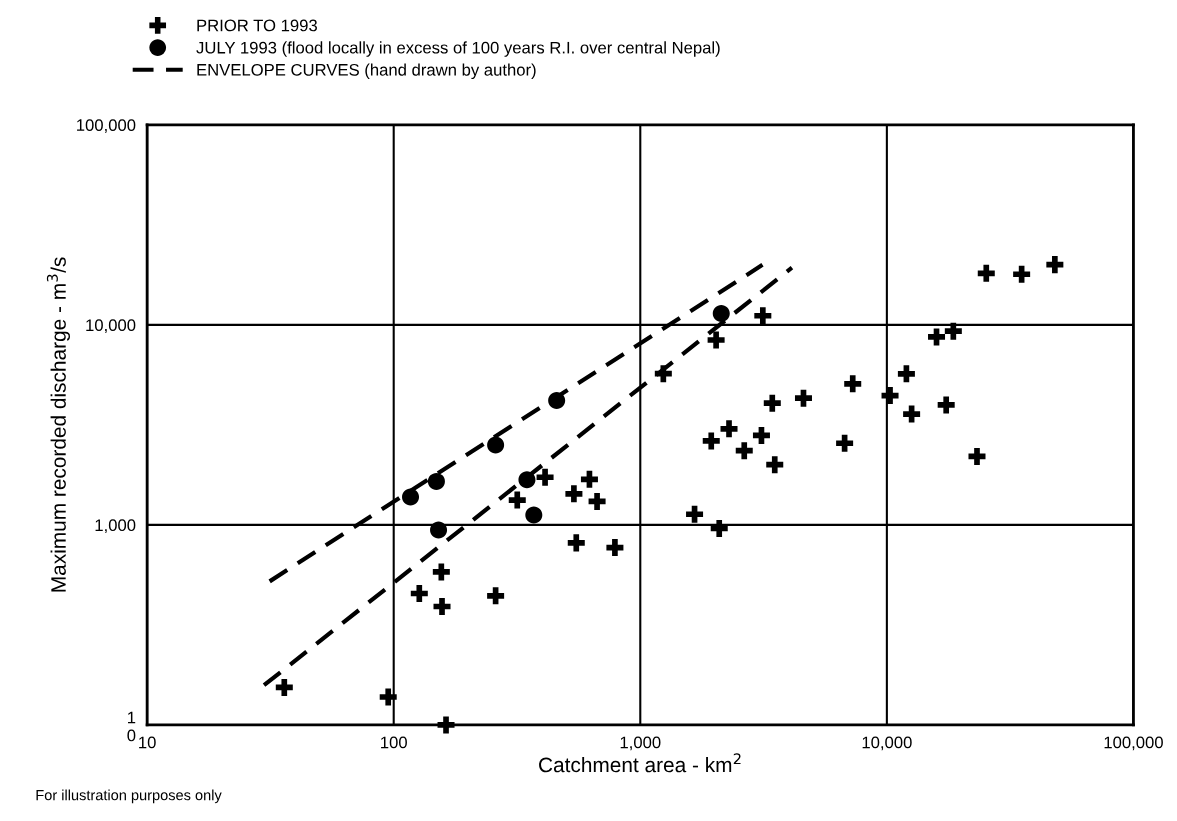 The height and width of the screenshot is (821, 1177). I want to click on legend-label: ENVELOPE CURVES (hand drawn by author), so click(366, 71).